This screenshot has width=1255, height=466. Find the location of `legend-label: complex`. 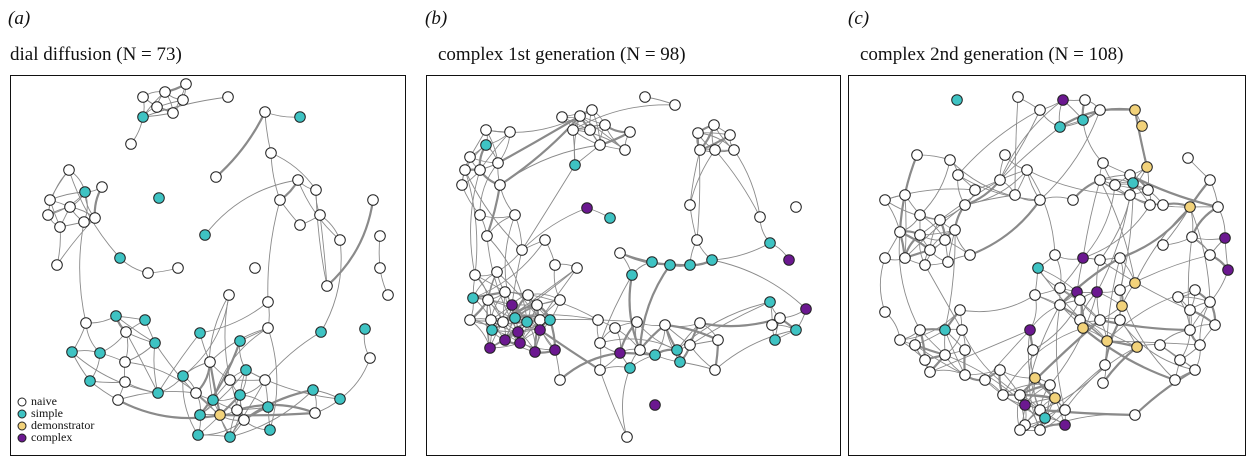

legend-label: complex is located at coordinates (51, 437).